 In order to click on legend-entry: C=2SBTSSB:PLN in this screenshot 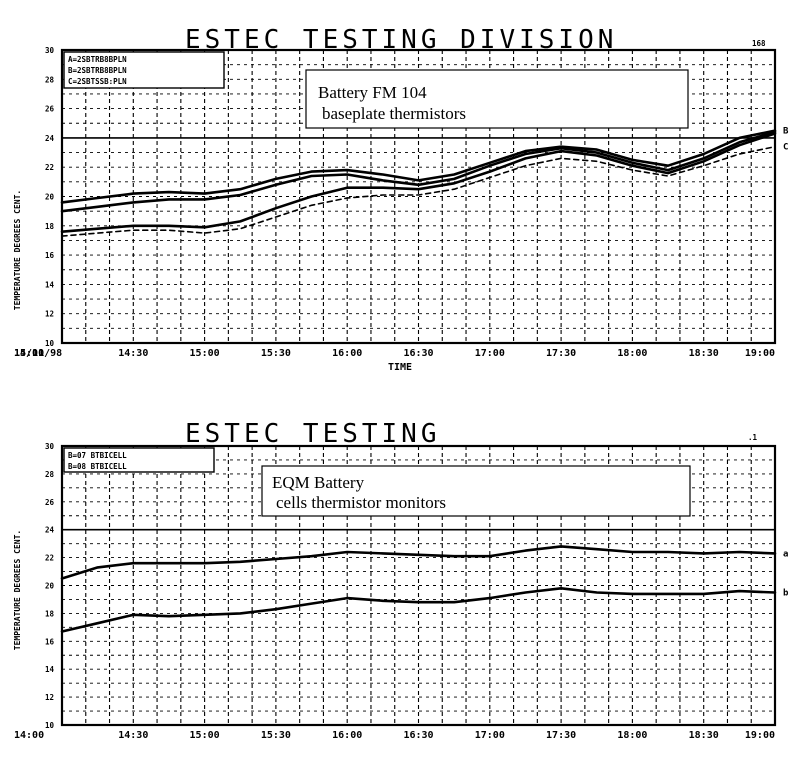, I will do `click(97, 81)`.